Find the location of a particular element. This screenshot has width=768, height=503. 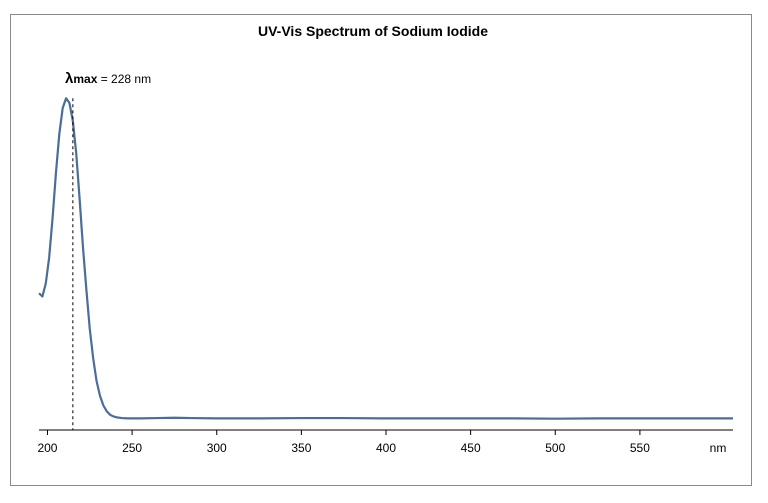

lambda-max-annotation: λmax = 228 nm is located at coordinates (108, 78).